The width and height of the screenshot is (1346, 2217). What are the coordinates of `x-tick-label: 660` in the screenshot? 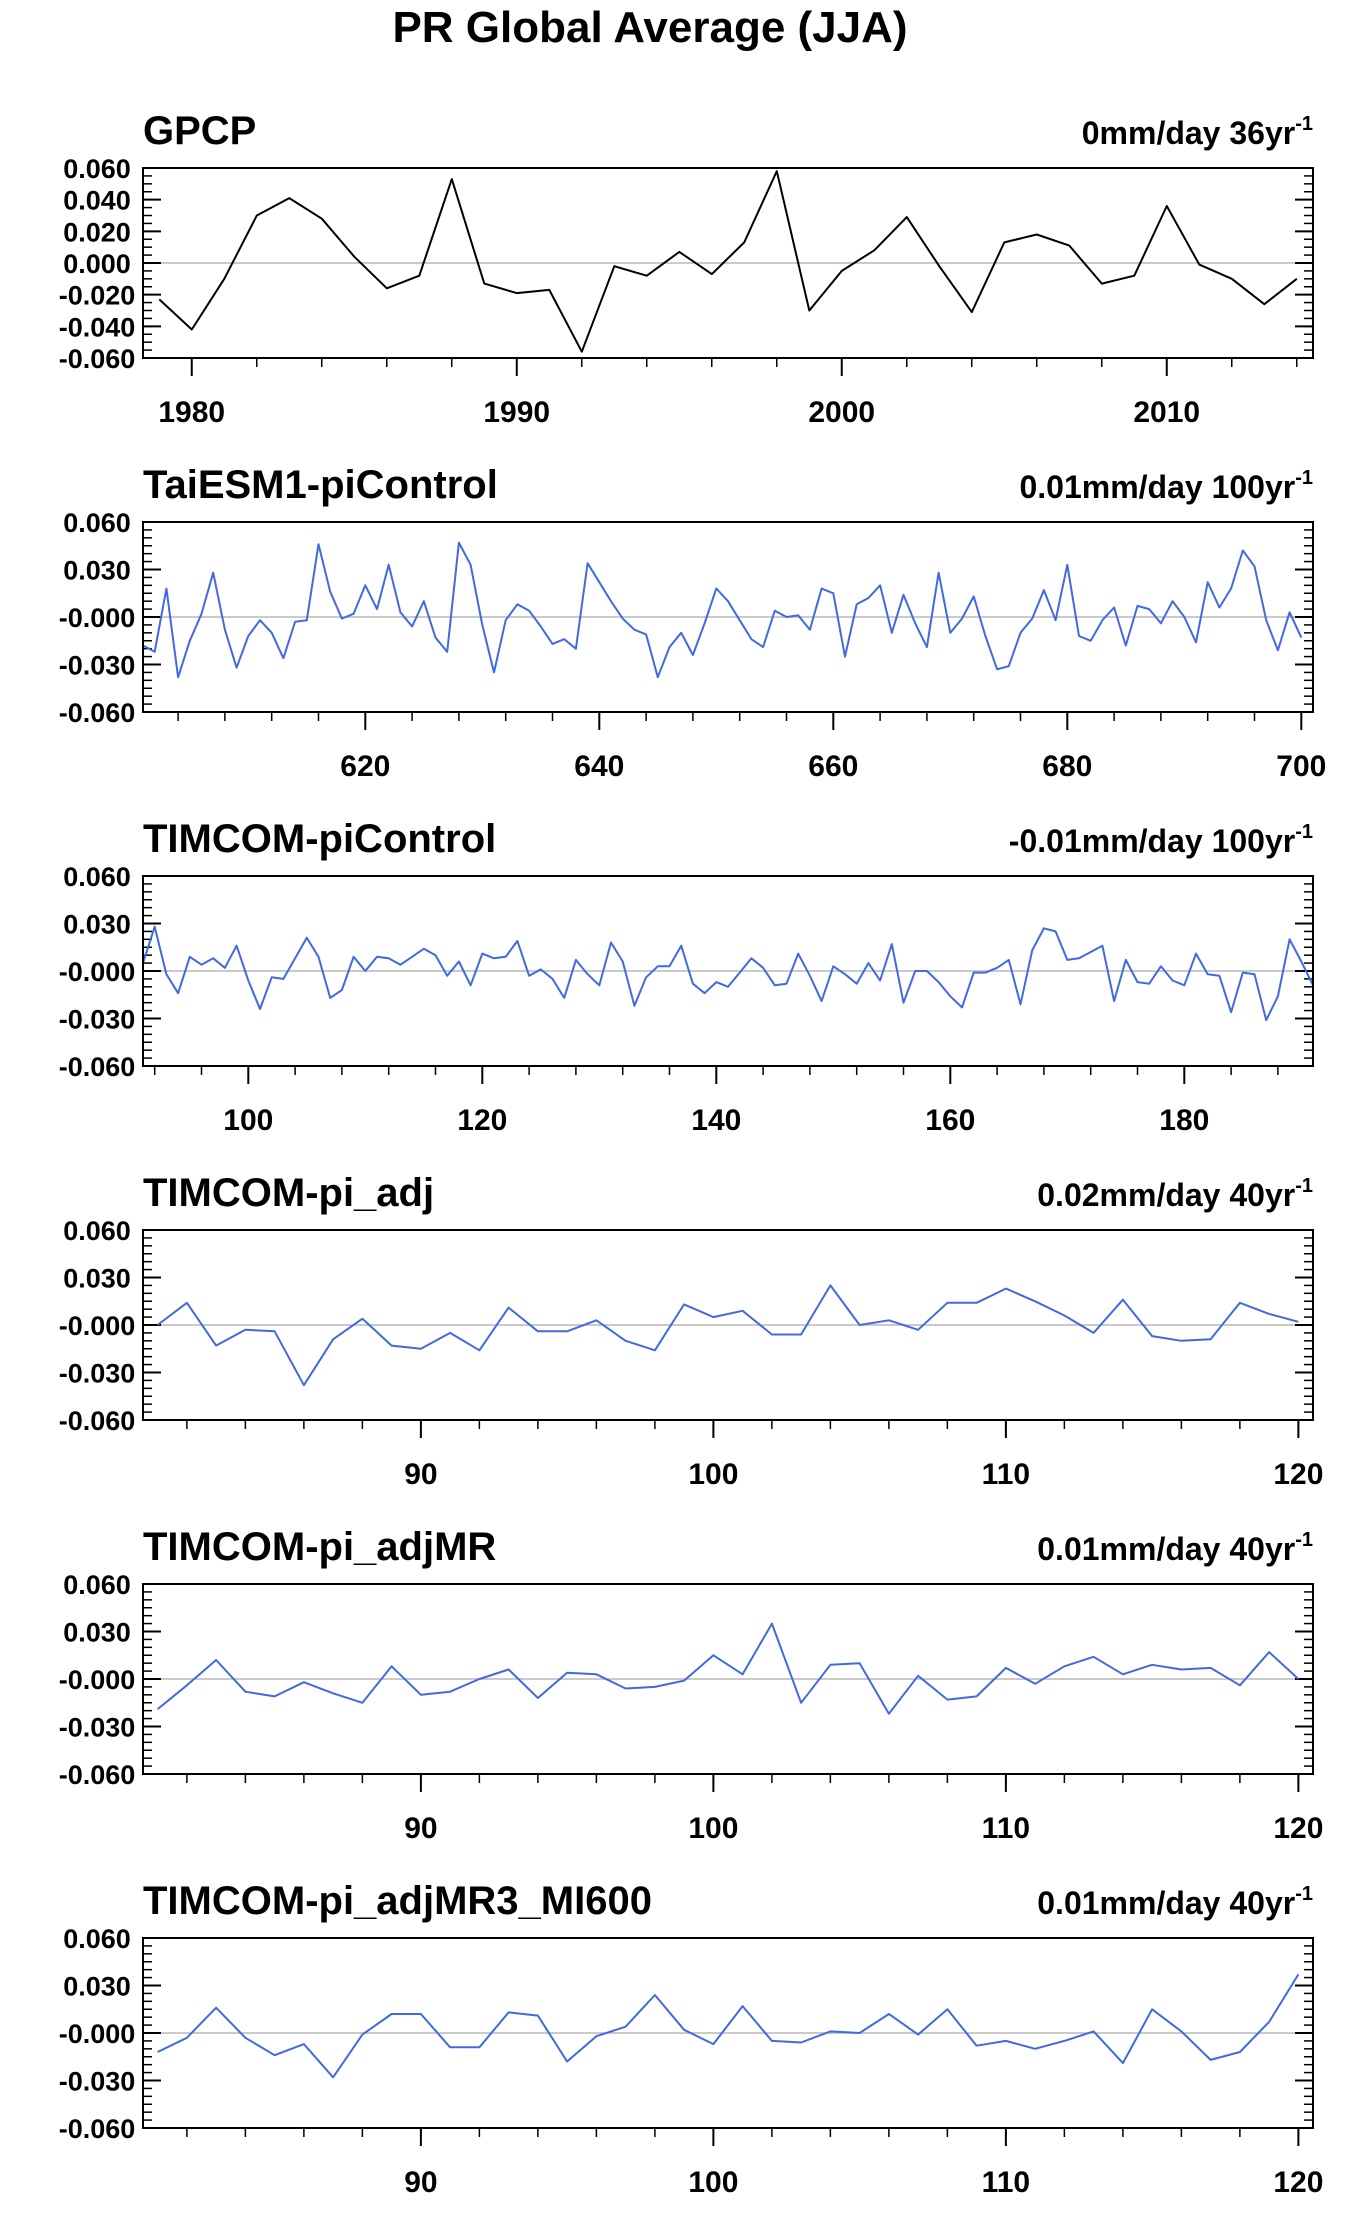 It's located at (833, 766).